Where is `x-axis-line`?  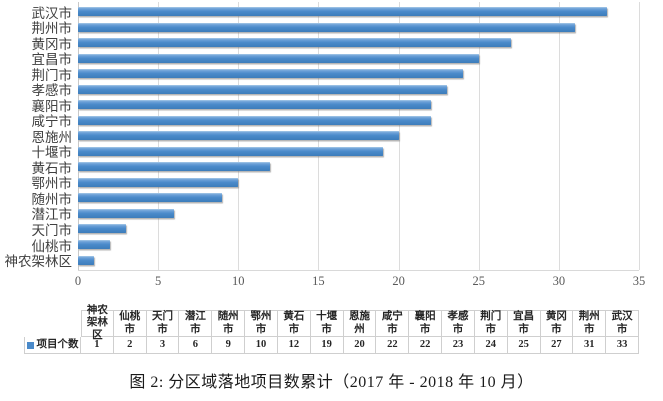 x-axis-line is located at coordinates (358, 270).